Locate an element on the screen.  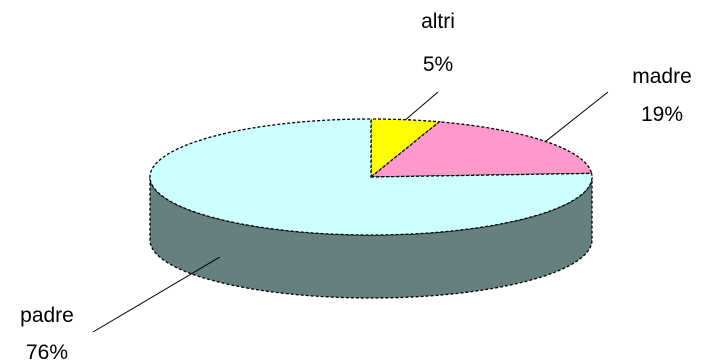
slice-label-padre-name: padre is located at coordinates (47, 315).